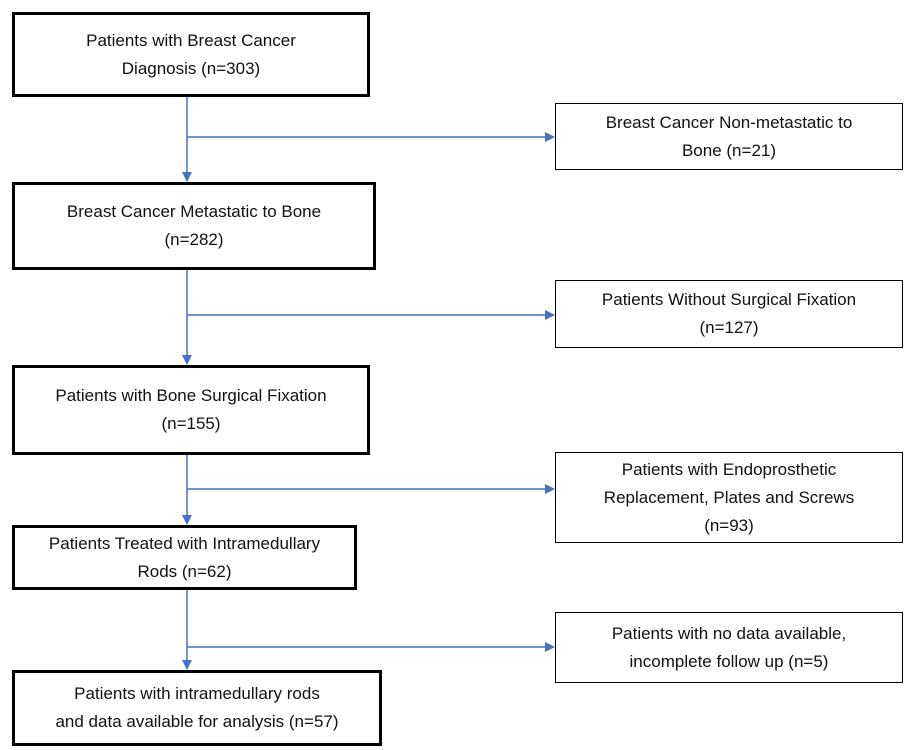 The image size is (905, 750). What do you see at coordinates (191, 423) in the screenshot?
I see `box-label: (n=155)` at bounding box center [191, 423].